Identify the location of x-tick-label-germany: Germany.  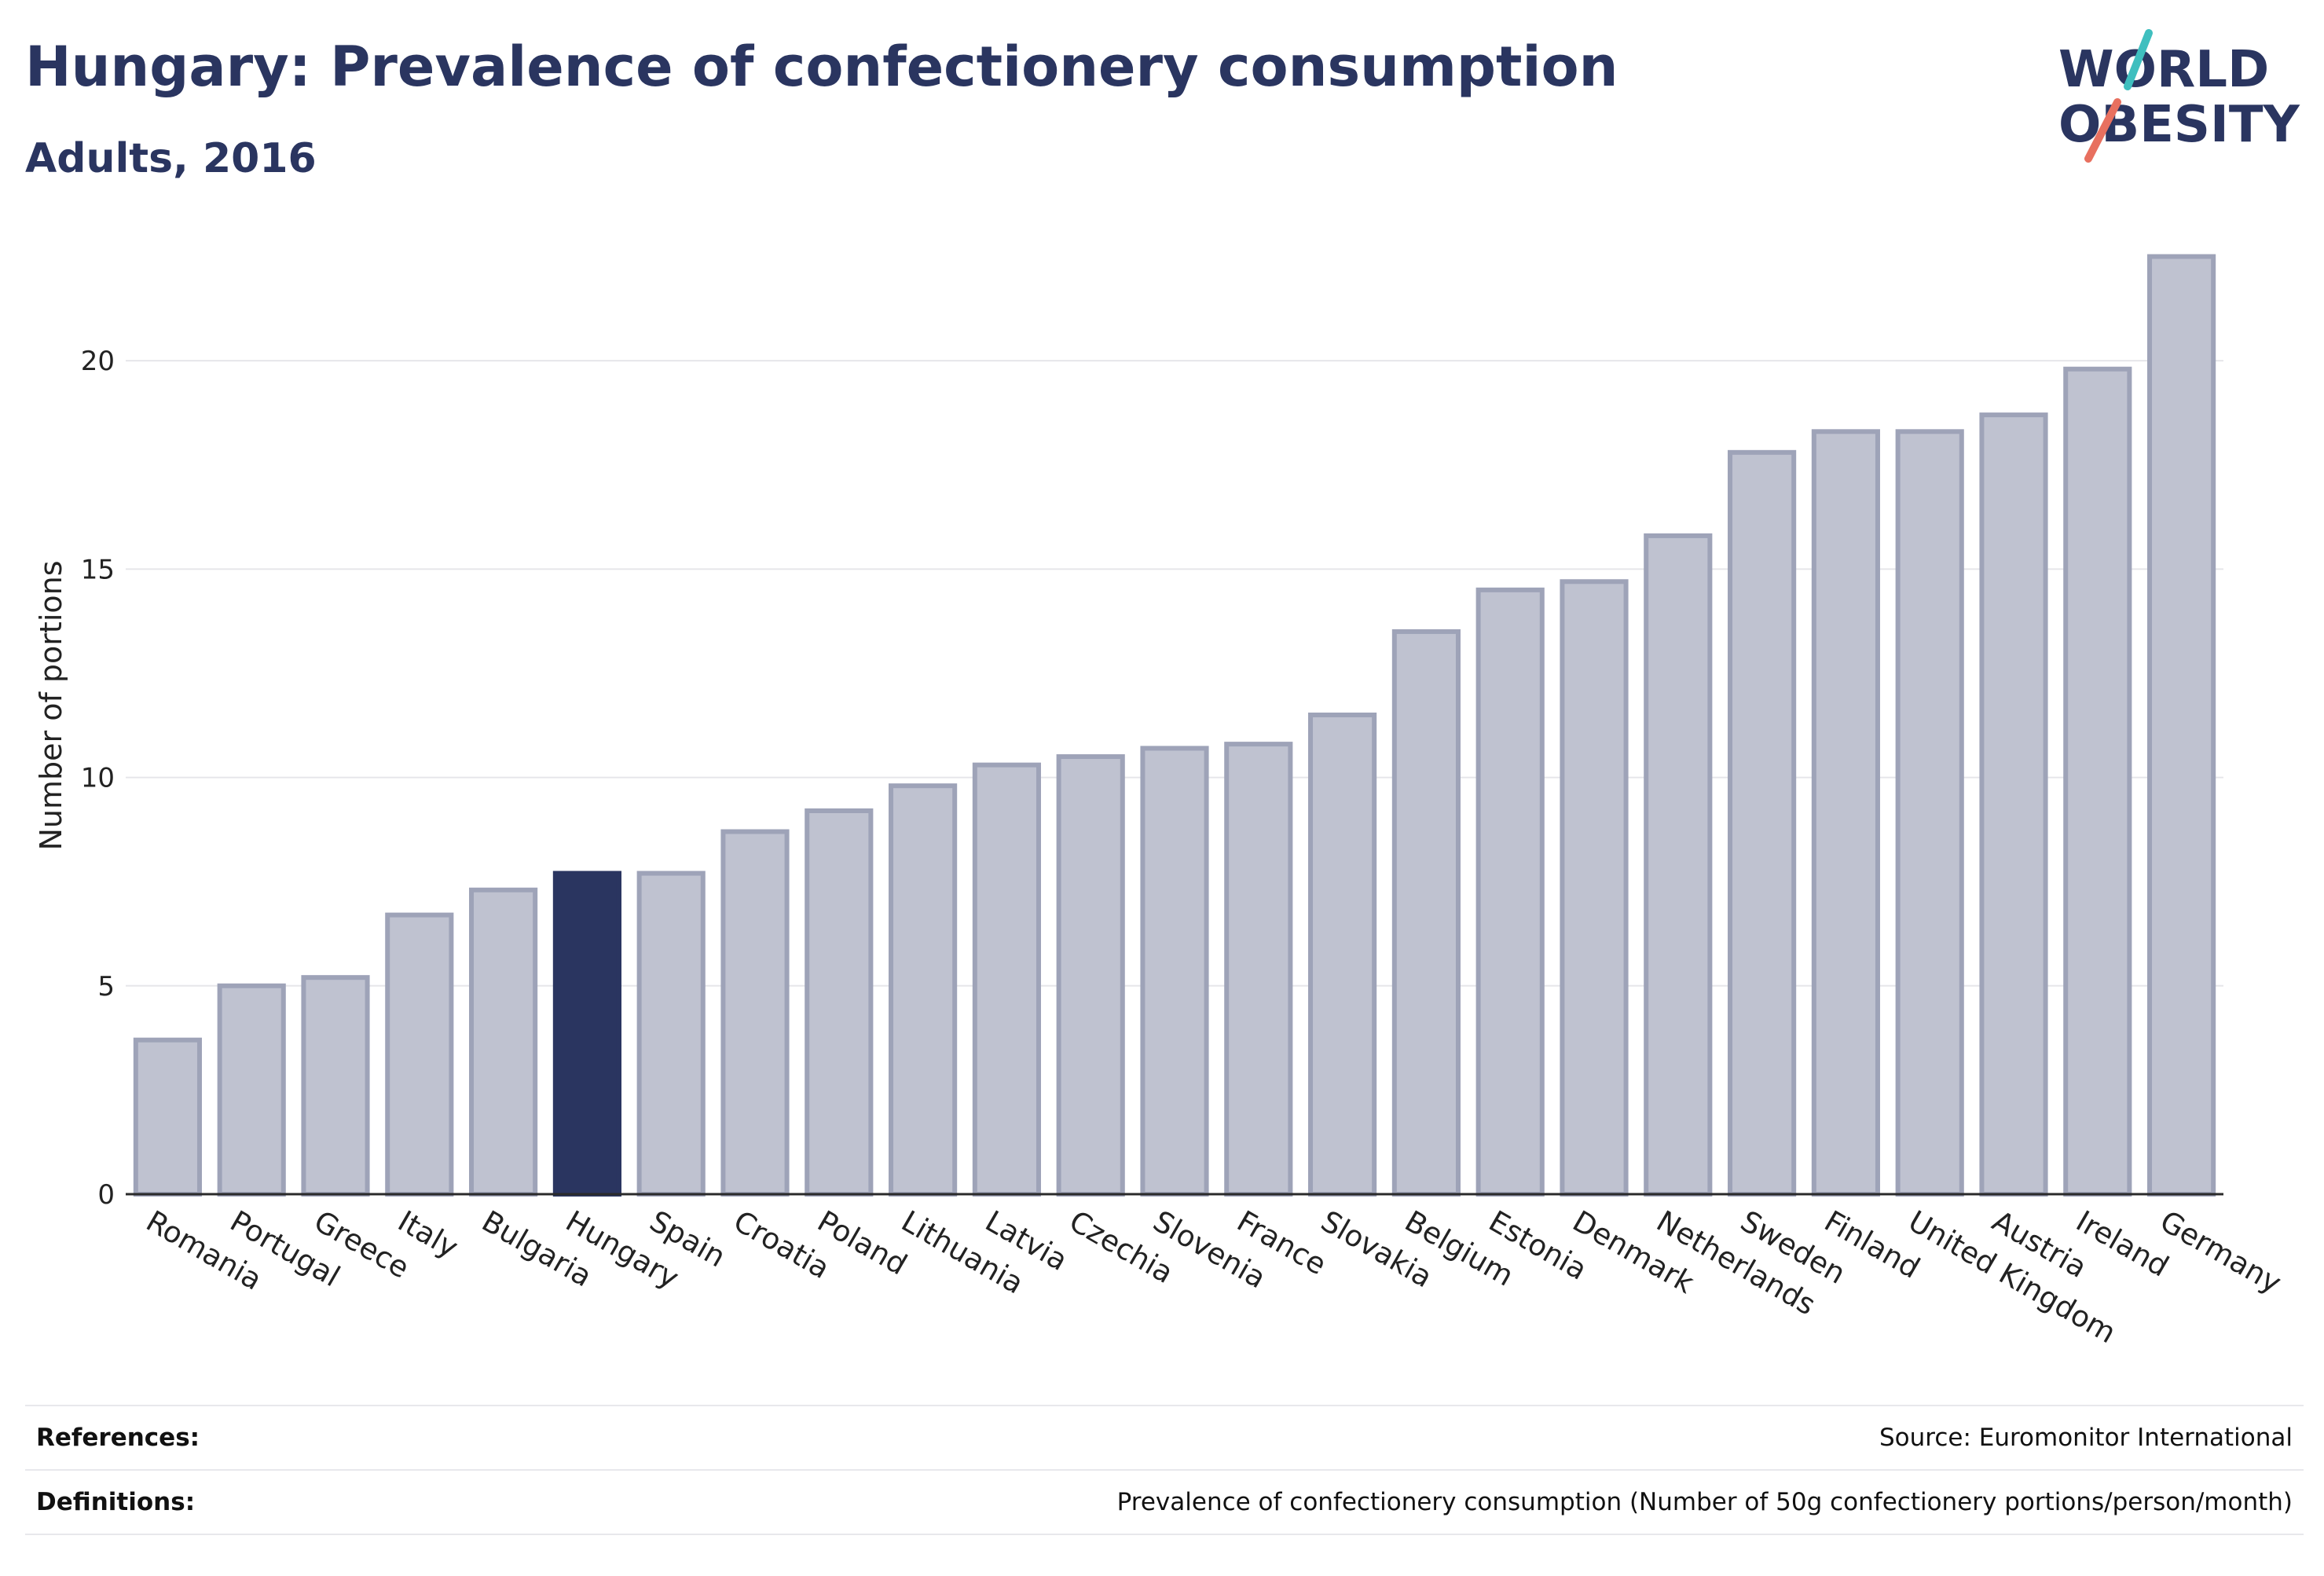
(2220, 1252).